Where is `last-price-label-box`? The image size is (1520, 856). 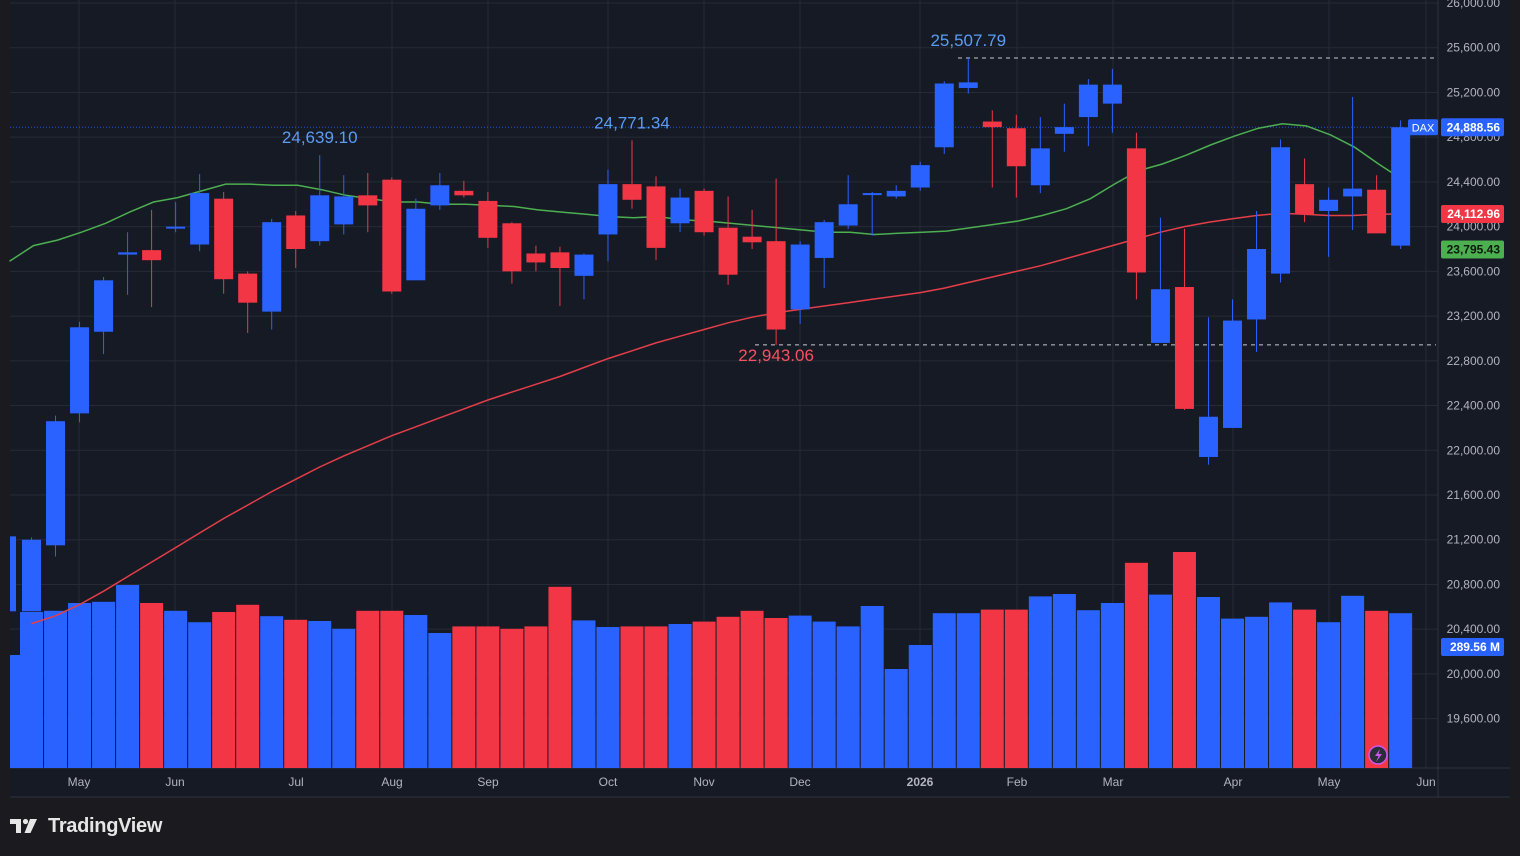
last-price-label-box is located at coordinates (1472, 127).